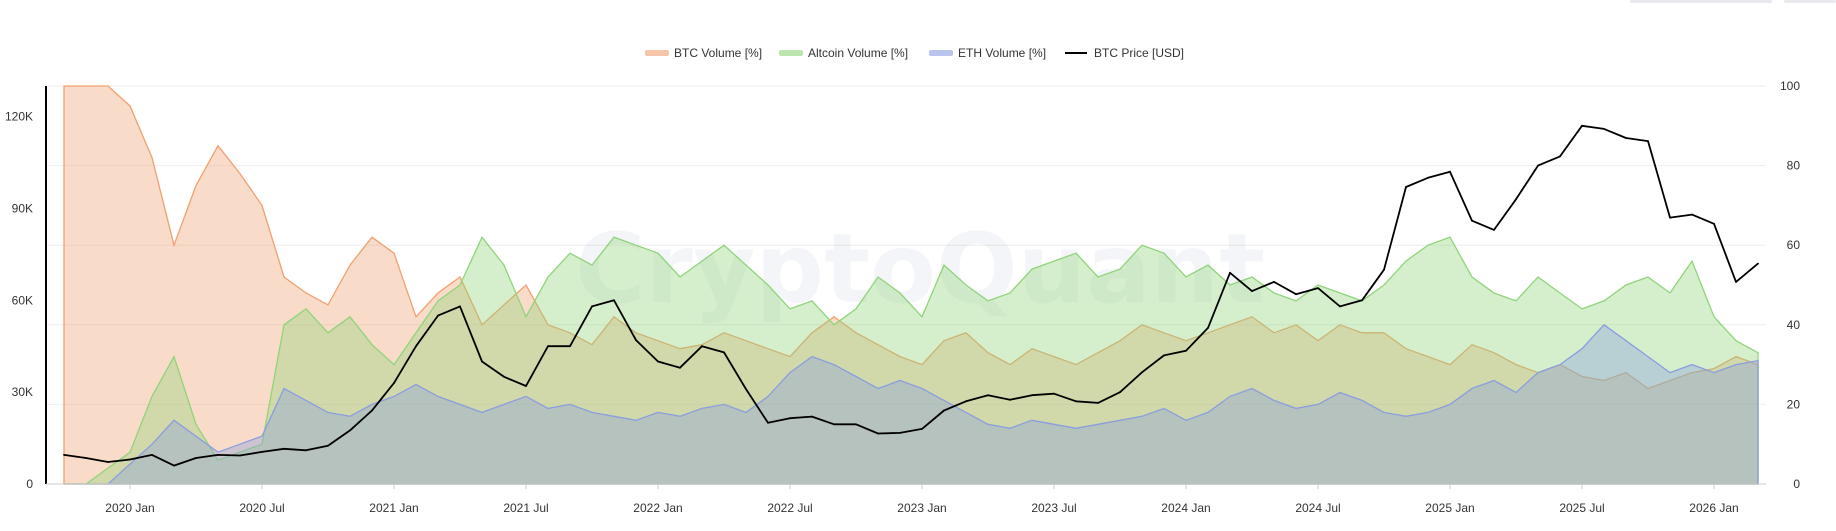  What do you see at coordinates (1002, 53) in the screenshot?
I see `legend-label: ETH Volume [%]` at bounding box center [1002, 53].